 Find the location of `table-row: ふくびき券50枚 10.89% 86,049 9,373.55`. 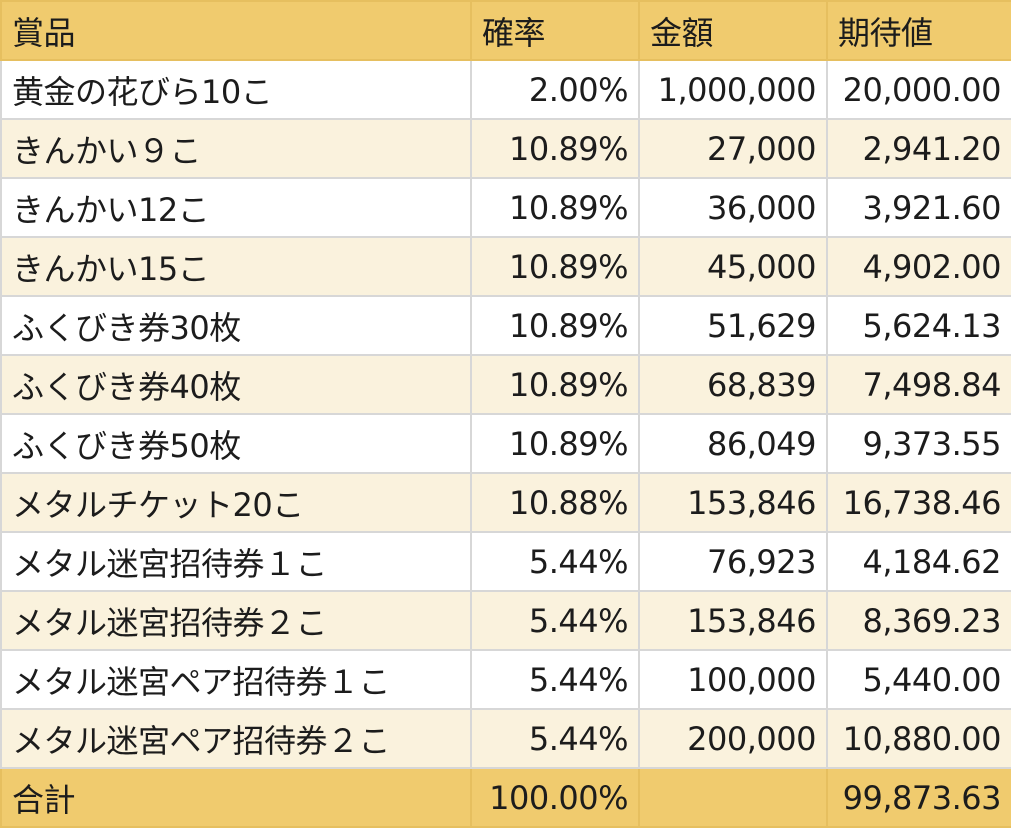

table-row: ふくびき券50枚 10.89% 86,049 9,373.55 is located at coordinates (505, 443).